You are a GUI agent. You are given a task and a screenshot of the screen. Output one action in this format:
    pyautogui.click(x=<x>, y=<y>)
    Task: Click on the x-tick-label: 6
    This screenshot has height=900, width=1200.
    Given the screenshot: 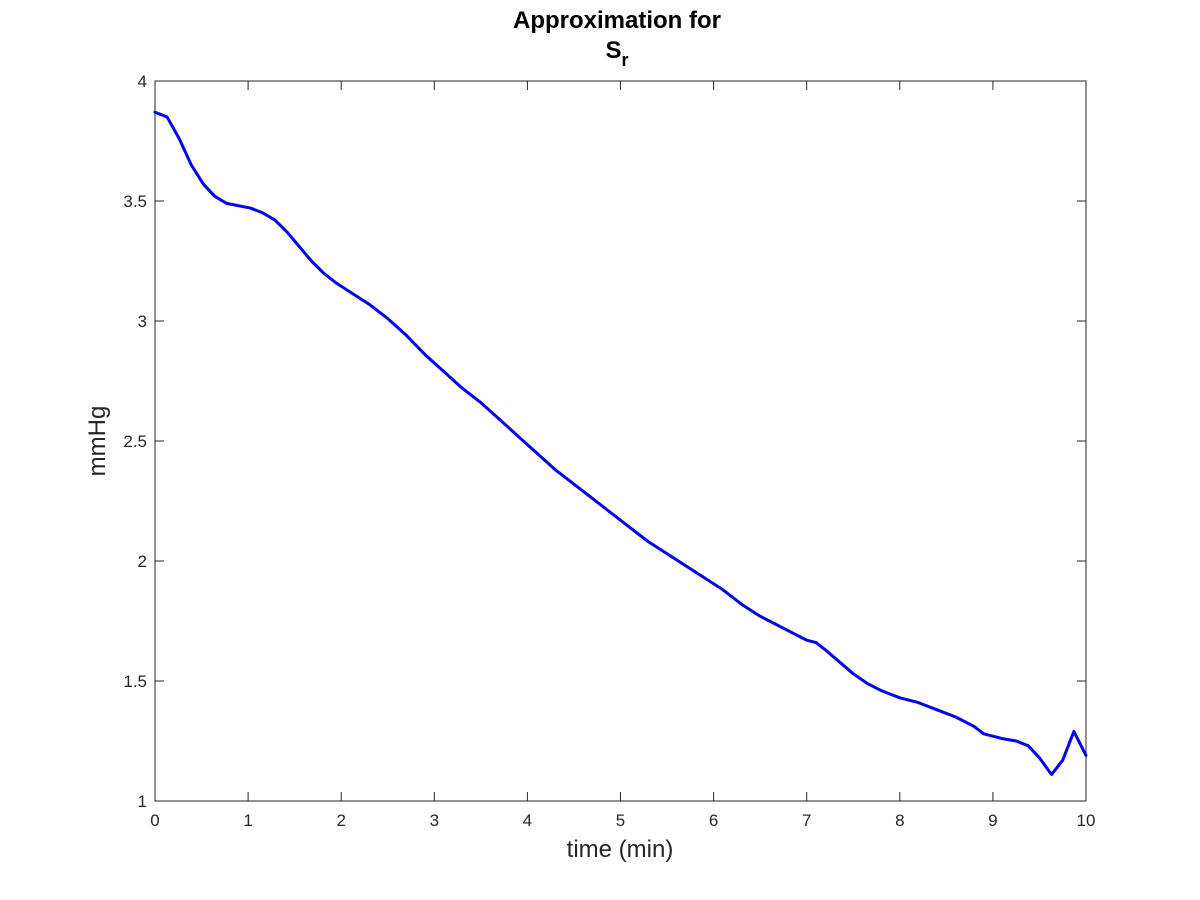 What is the action you would take?
    pyautogui.click(x=713, y=820)
    